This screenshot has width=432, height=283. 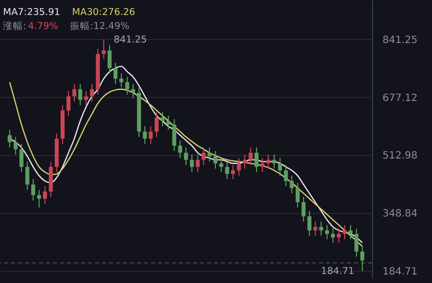 I want to click on annotation: 振幅:12.49%, so click(x=100, y=26).